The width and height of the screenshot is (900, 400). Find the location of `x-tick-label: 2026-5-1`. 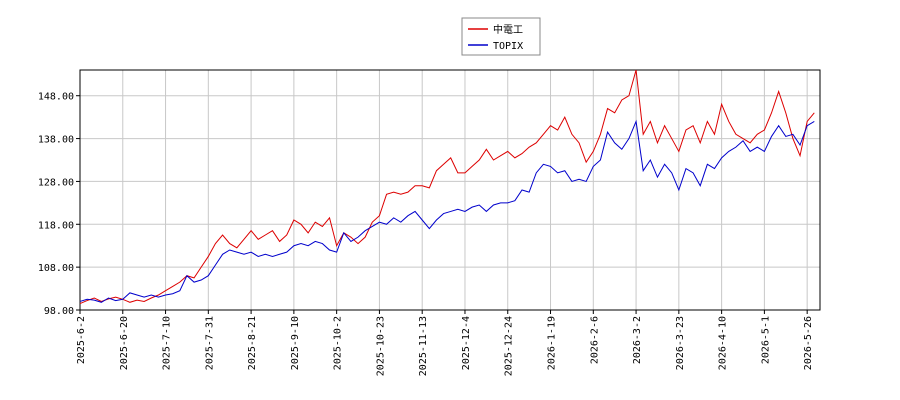

x-tick-label: 2026-5-1 is located at coordinates (765, 340).